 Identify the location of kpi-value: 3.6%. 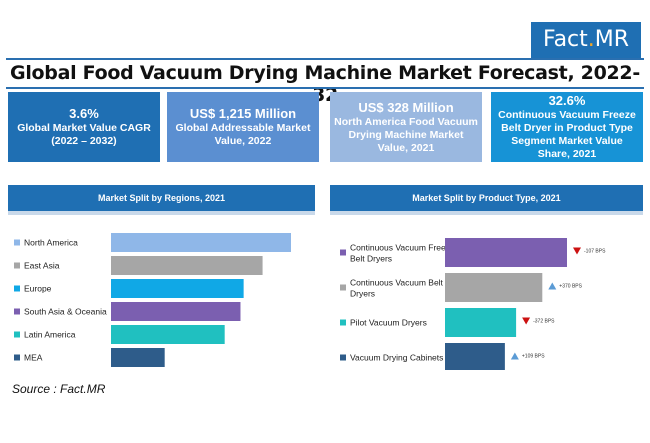
(84, 113).